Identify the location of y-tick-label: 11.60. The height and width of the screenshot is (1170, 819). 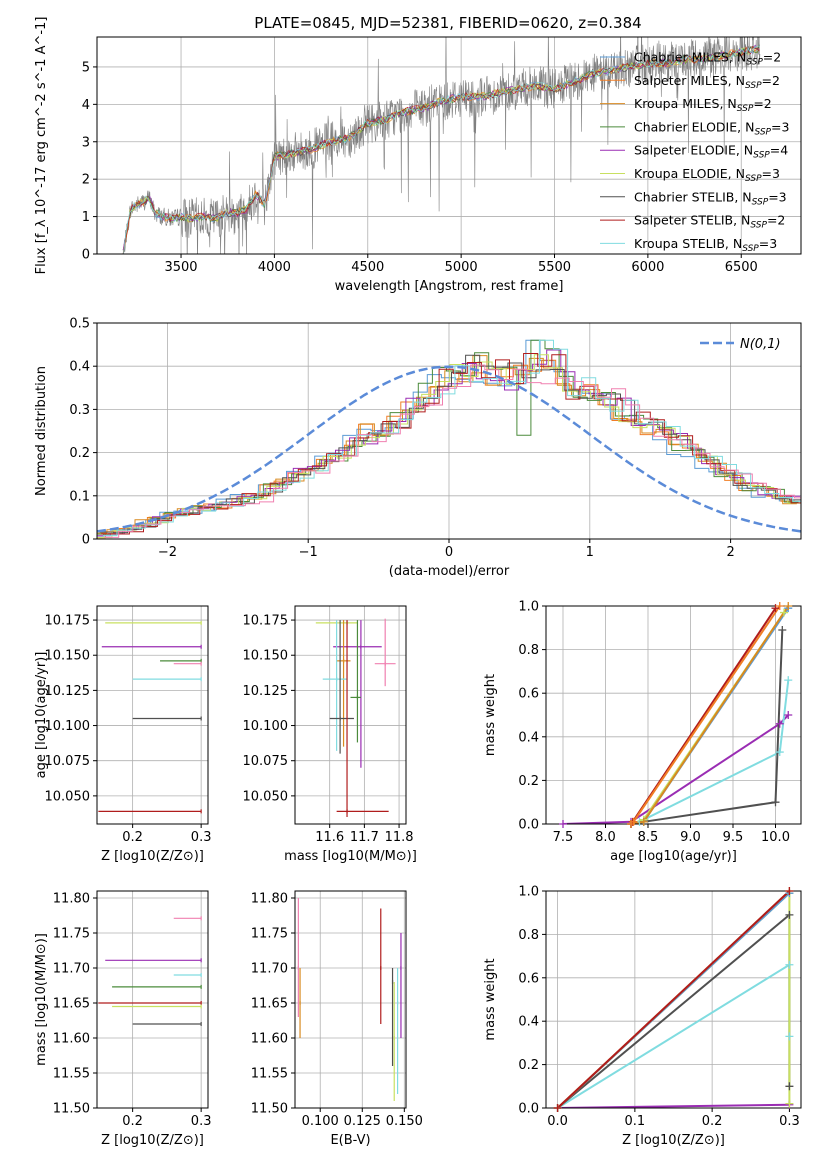
(71, 1039).